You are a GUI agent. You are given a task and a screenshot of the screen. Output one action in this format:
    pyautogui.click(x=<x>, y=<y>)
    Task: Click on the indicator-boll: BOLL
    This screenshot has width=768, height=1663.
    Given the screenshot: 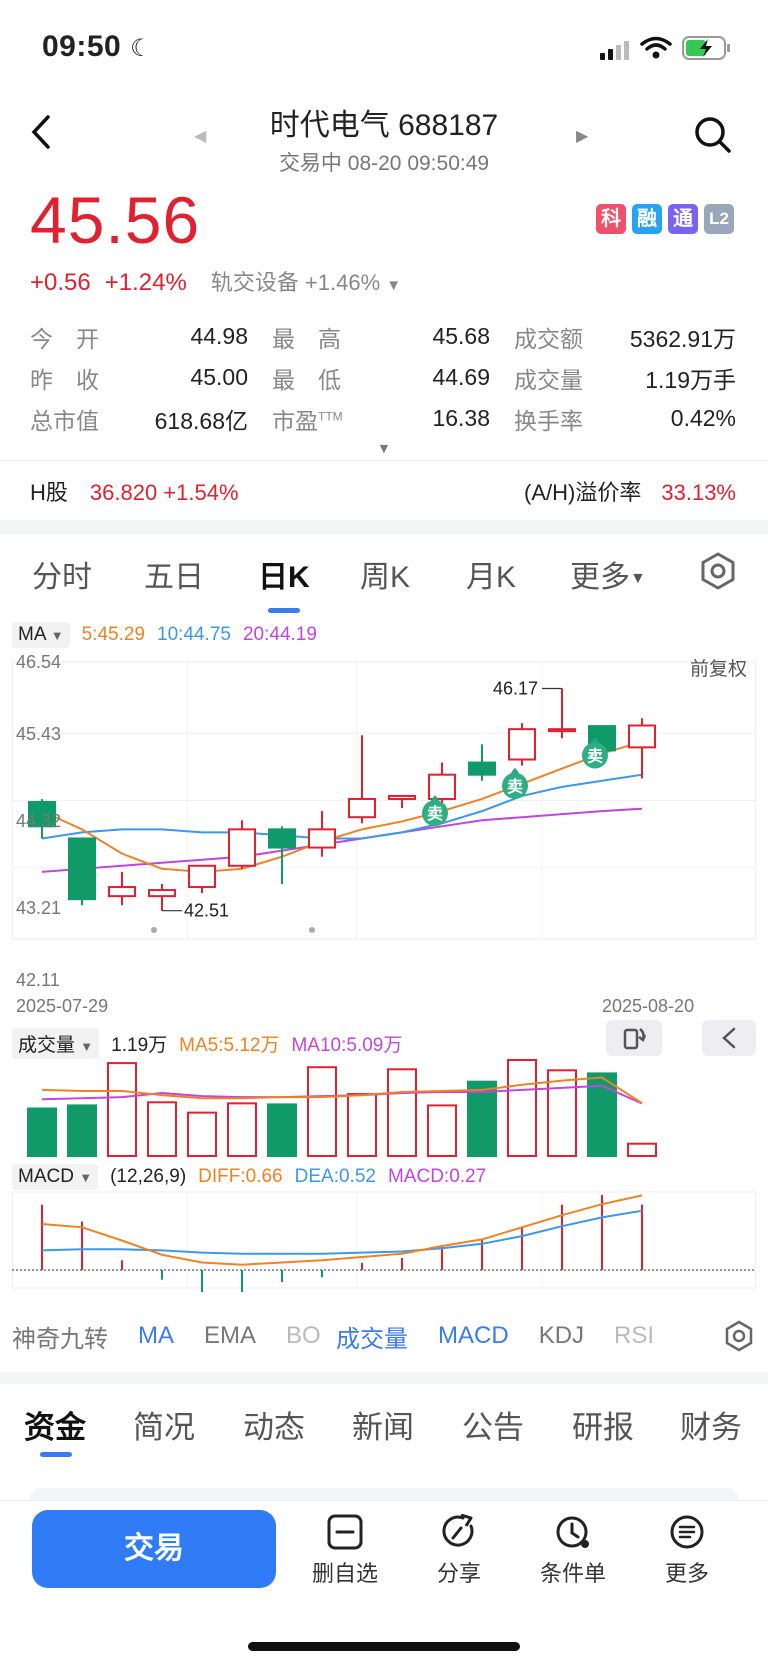 What is the action you would take?
    pyautogui.click(x=303, y=1335)
    